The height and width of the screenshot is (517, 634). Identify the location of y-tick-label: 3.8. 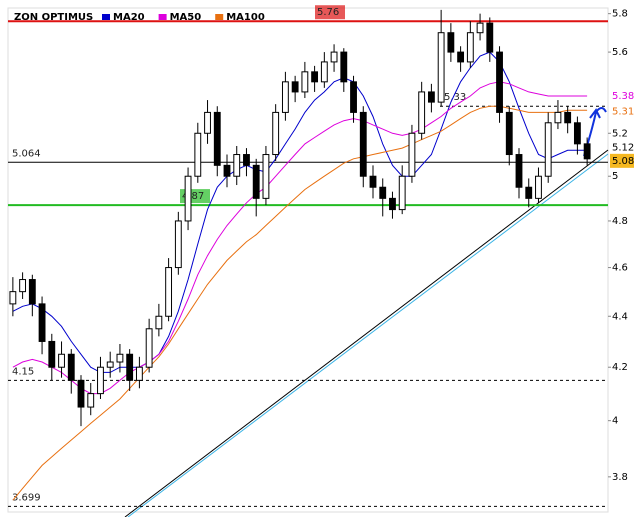
(620, 477).